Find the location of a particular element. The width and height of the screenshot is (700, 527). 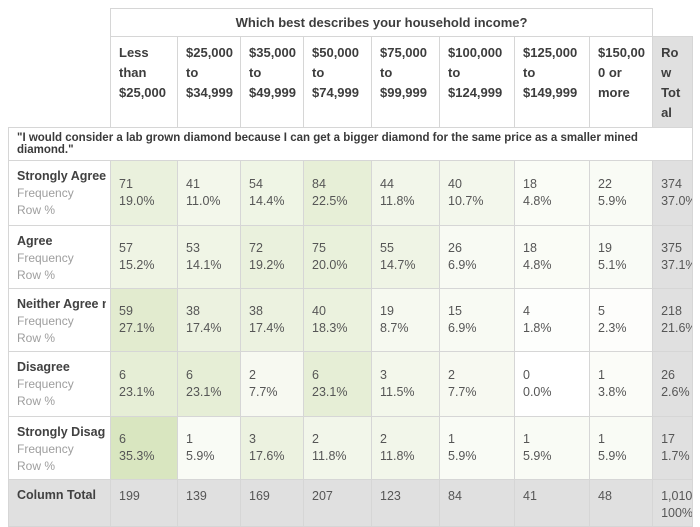

column-header: Less than $25,000 is located at coordinates (144, 82).